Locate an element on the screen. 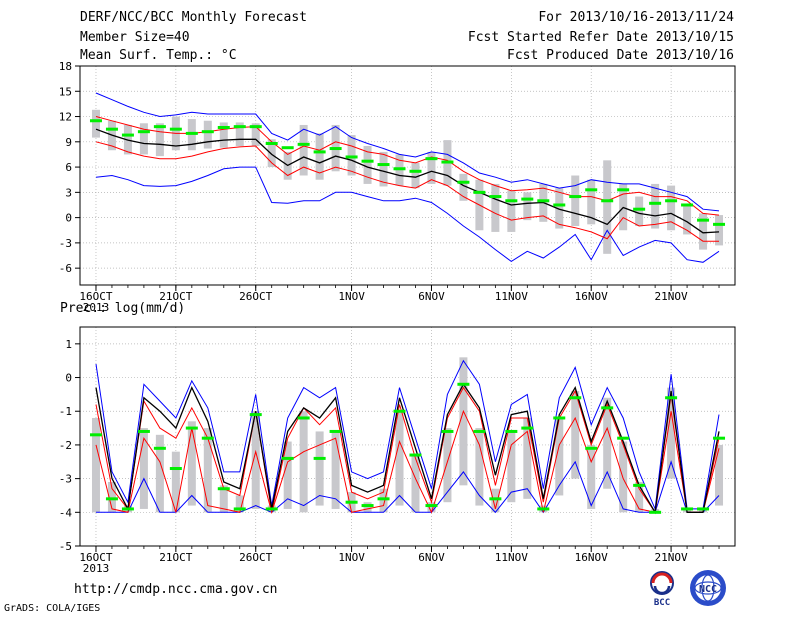 The image size is (800, 618). fcst-produced-date: Fcst Produced Date 2013/10/16 is located at coordinates (620, 55).